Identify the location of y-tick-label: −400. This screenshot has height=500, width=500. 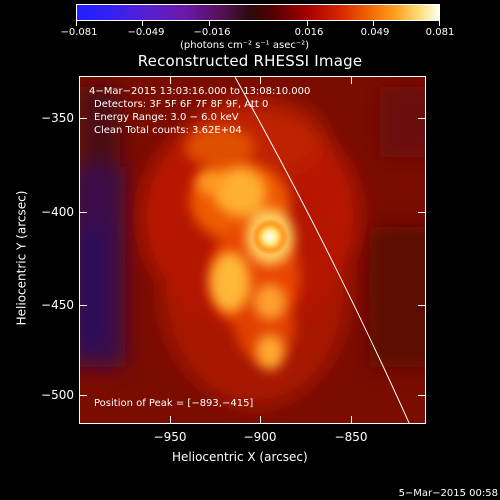
(57, 212).